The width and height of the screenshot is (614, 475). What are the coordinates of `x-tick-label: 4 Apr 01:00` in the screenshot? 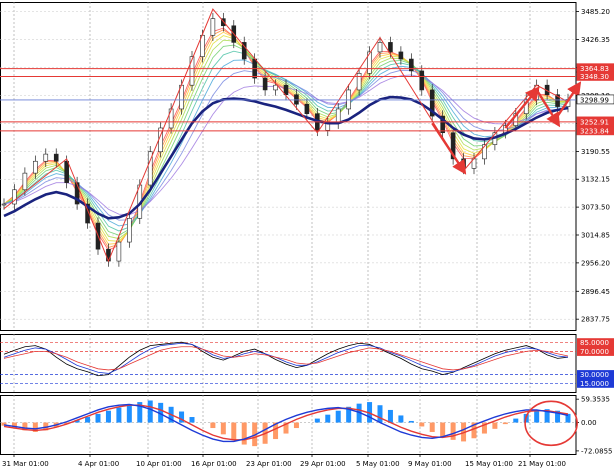 It's located at (98, 464).